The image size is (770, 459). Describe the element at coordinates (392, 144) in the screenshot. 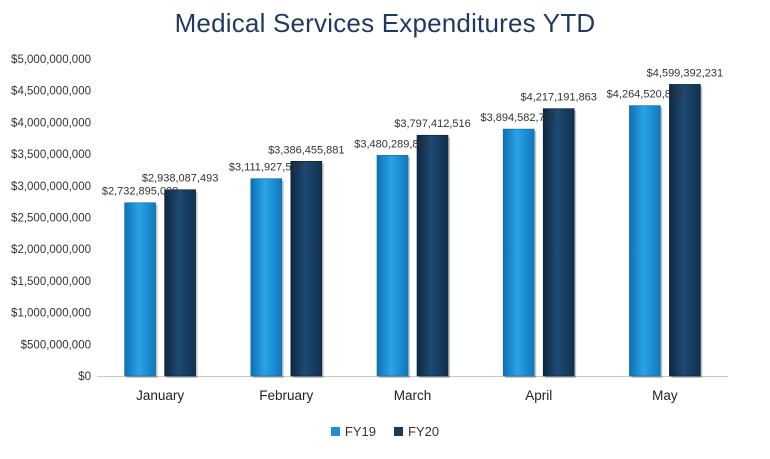

I see `data-label: $3,480,289,866` at that location.